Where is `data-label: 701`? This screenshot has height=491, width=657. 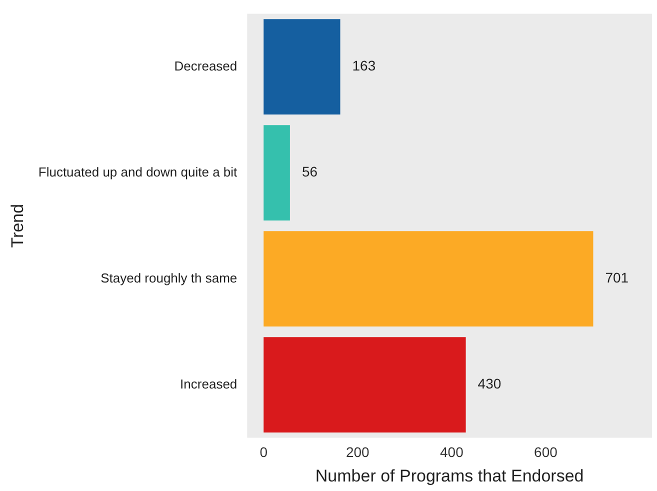 data-label: 701 is located at coordinates (617, 278).